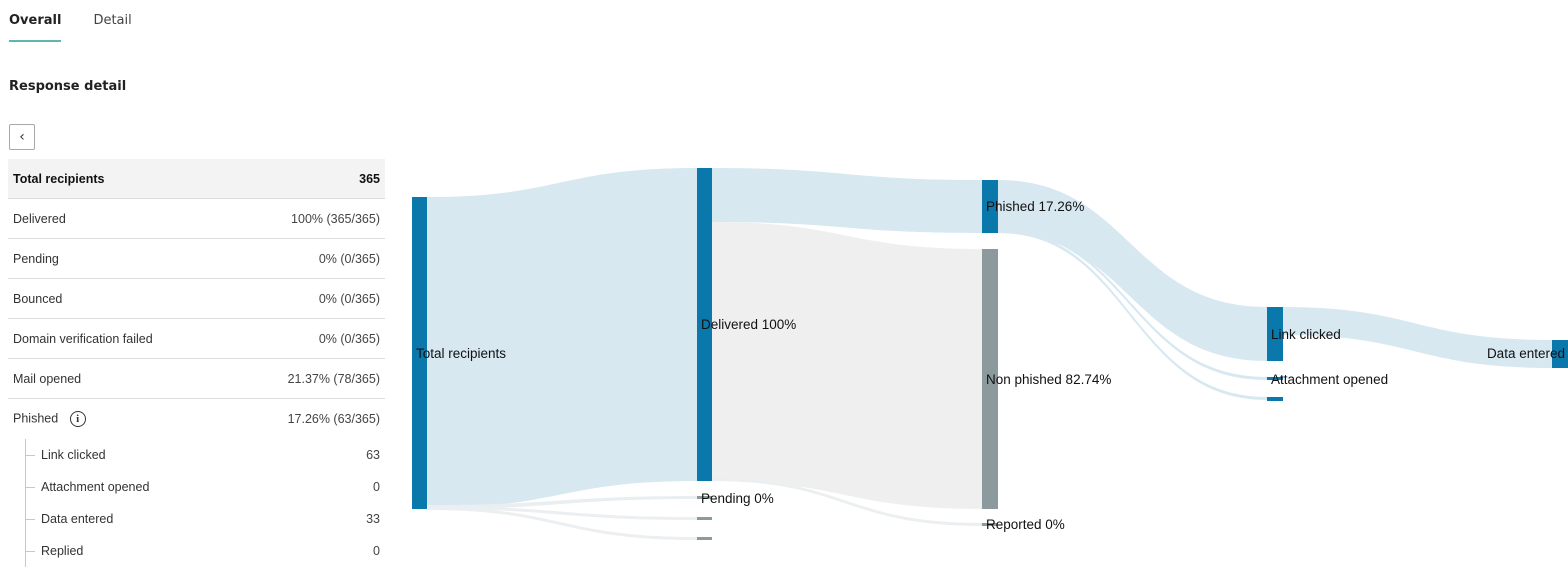 Image resolution: width=1568 pixels, height=567 pixels. I want to click on node-domain-failed, so click(704, 538).